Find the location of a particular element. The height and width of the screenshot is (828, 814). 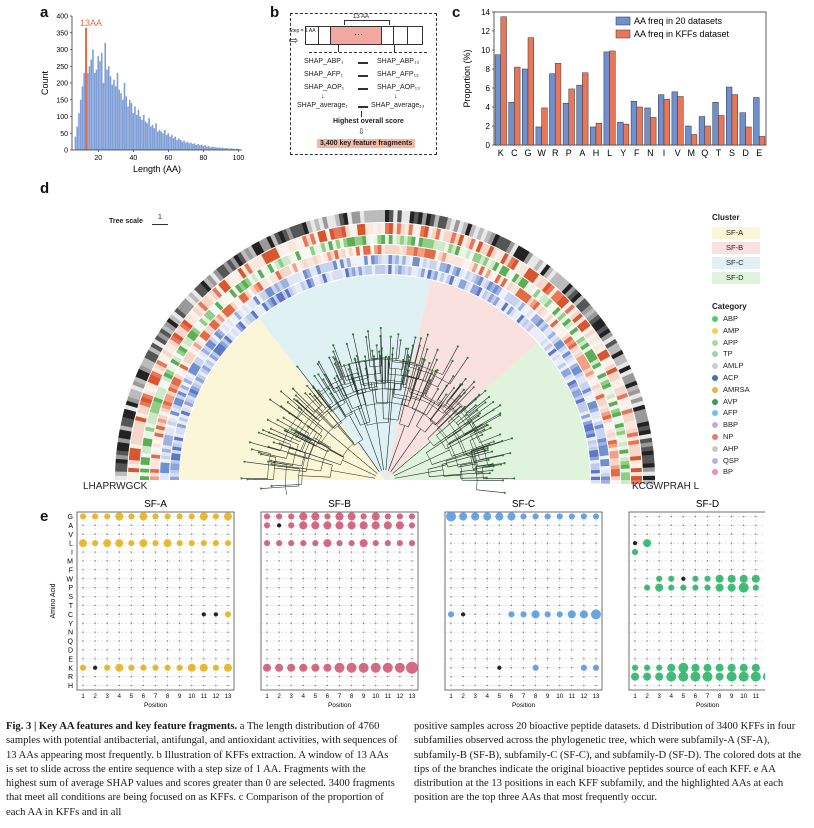

bar-K-kffs is located at coordinates (503, 81).